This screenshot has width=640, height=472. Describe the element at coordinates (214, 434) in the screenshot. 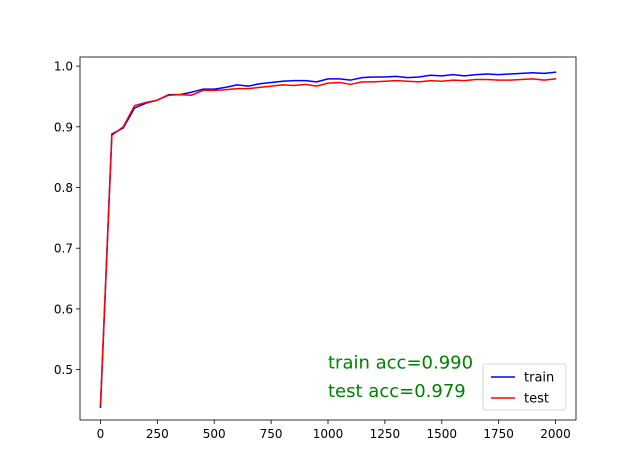

I see `x-tick-label: 500` at that location.